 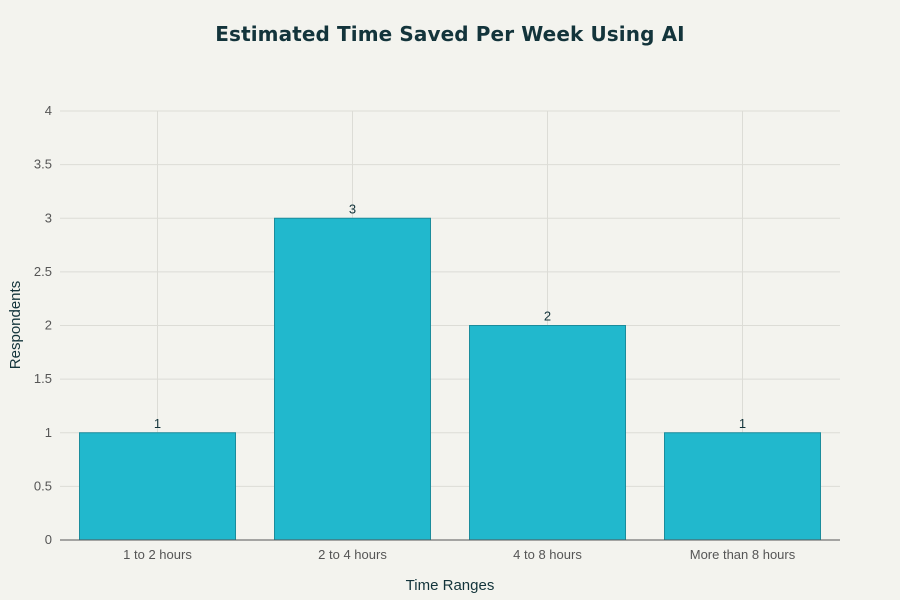 What do you see at coordinates (48, 539) in the screenshot?
I see `y-tick-label: 0` at bounding box center [48, 539].